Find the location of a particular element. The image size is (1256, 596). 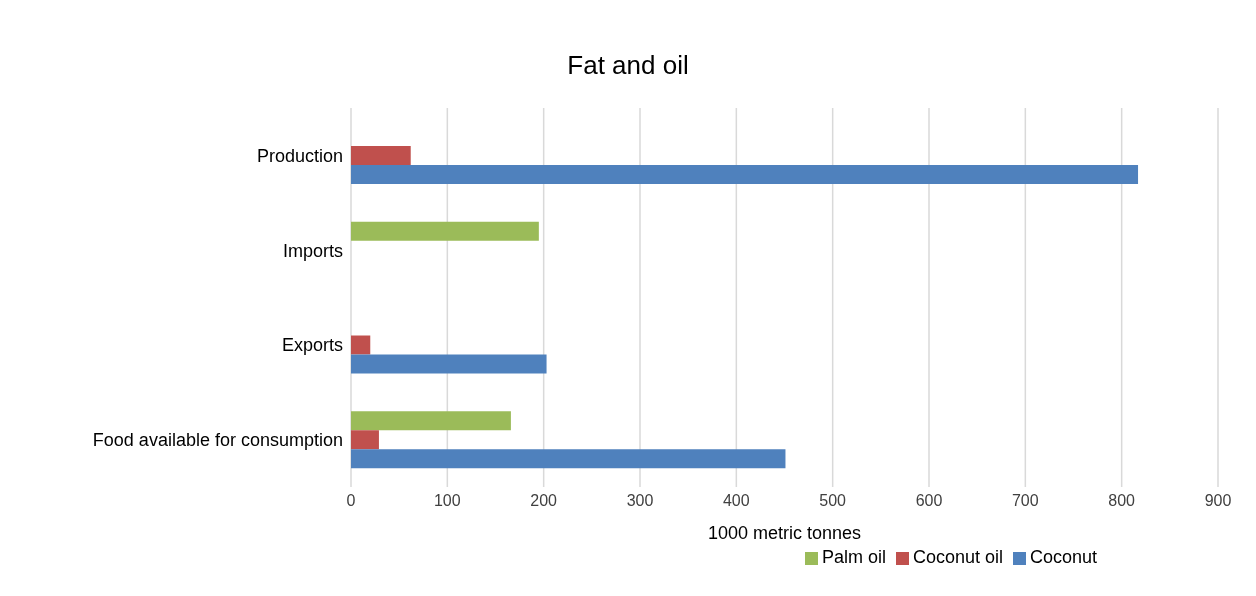

y-tick-label: Production is located at coordinates (299, 155).